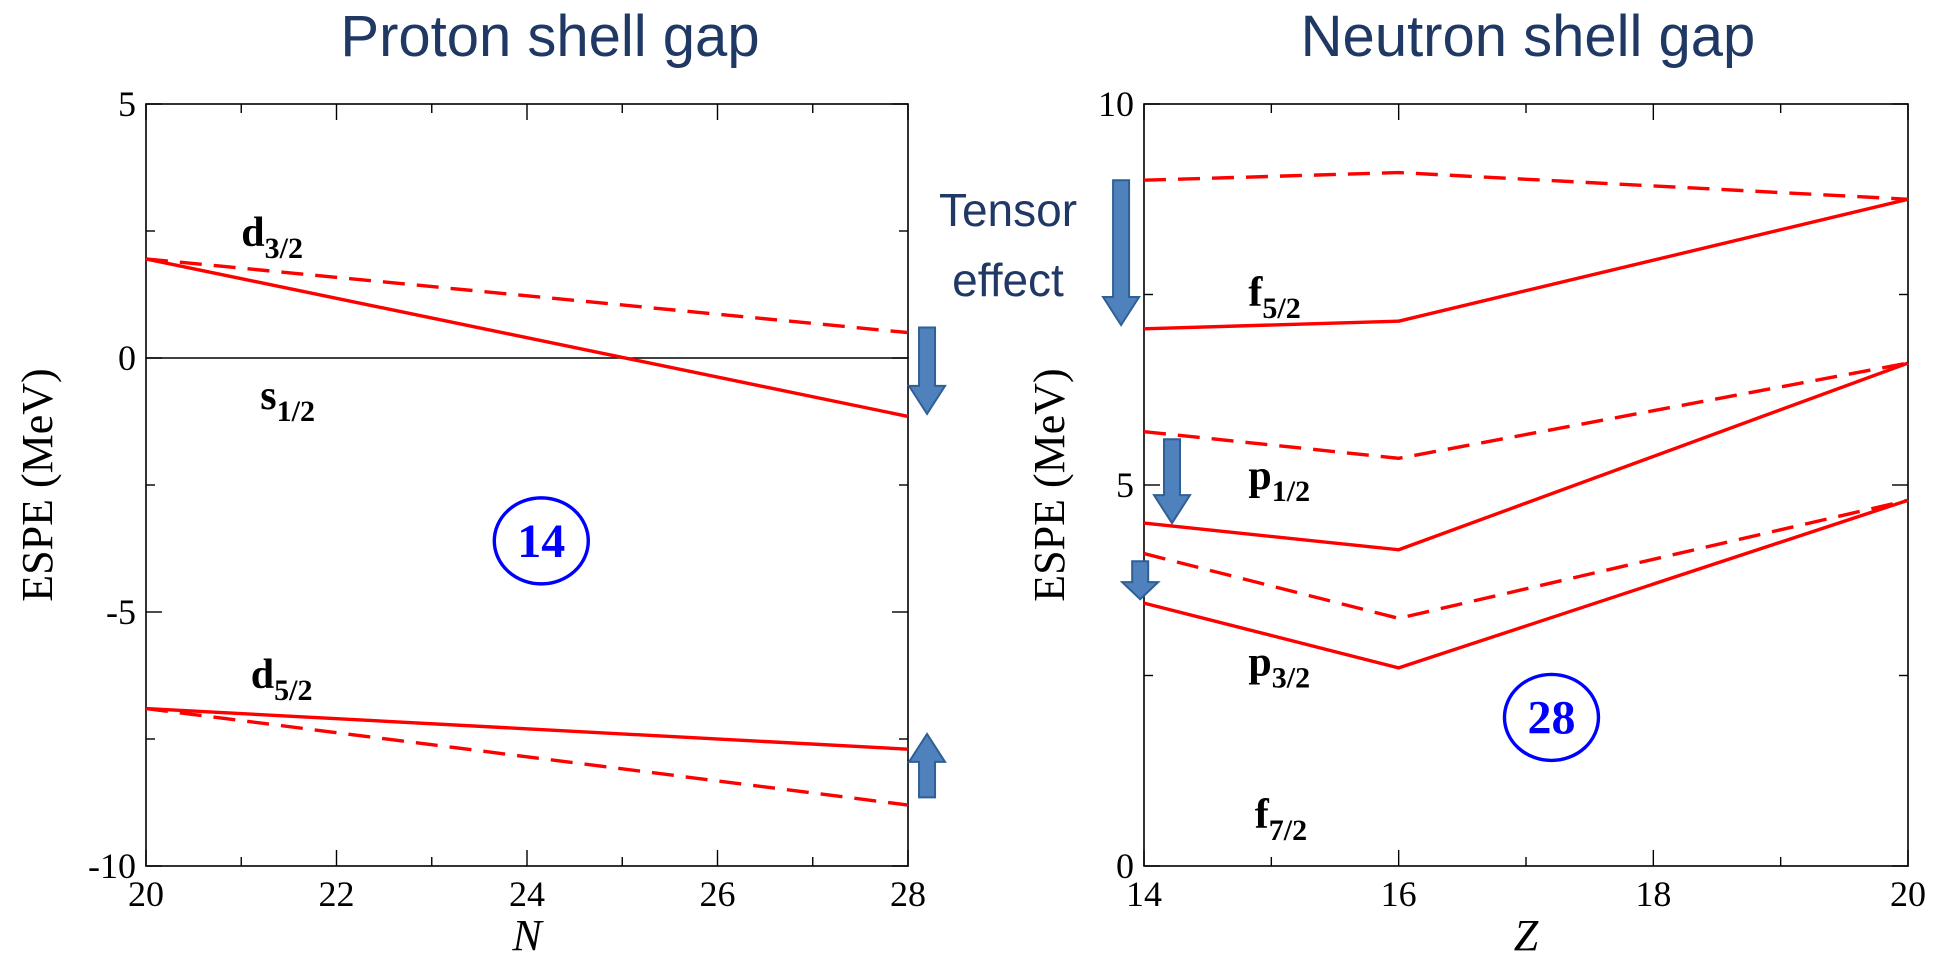 The image size is (1948, 957). Describe the element at coordinates (1008, 280) in the screenshot. I see `tensor-annotation-line2: effect` at that location.